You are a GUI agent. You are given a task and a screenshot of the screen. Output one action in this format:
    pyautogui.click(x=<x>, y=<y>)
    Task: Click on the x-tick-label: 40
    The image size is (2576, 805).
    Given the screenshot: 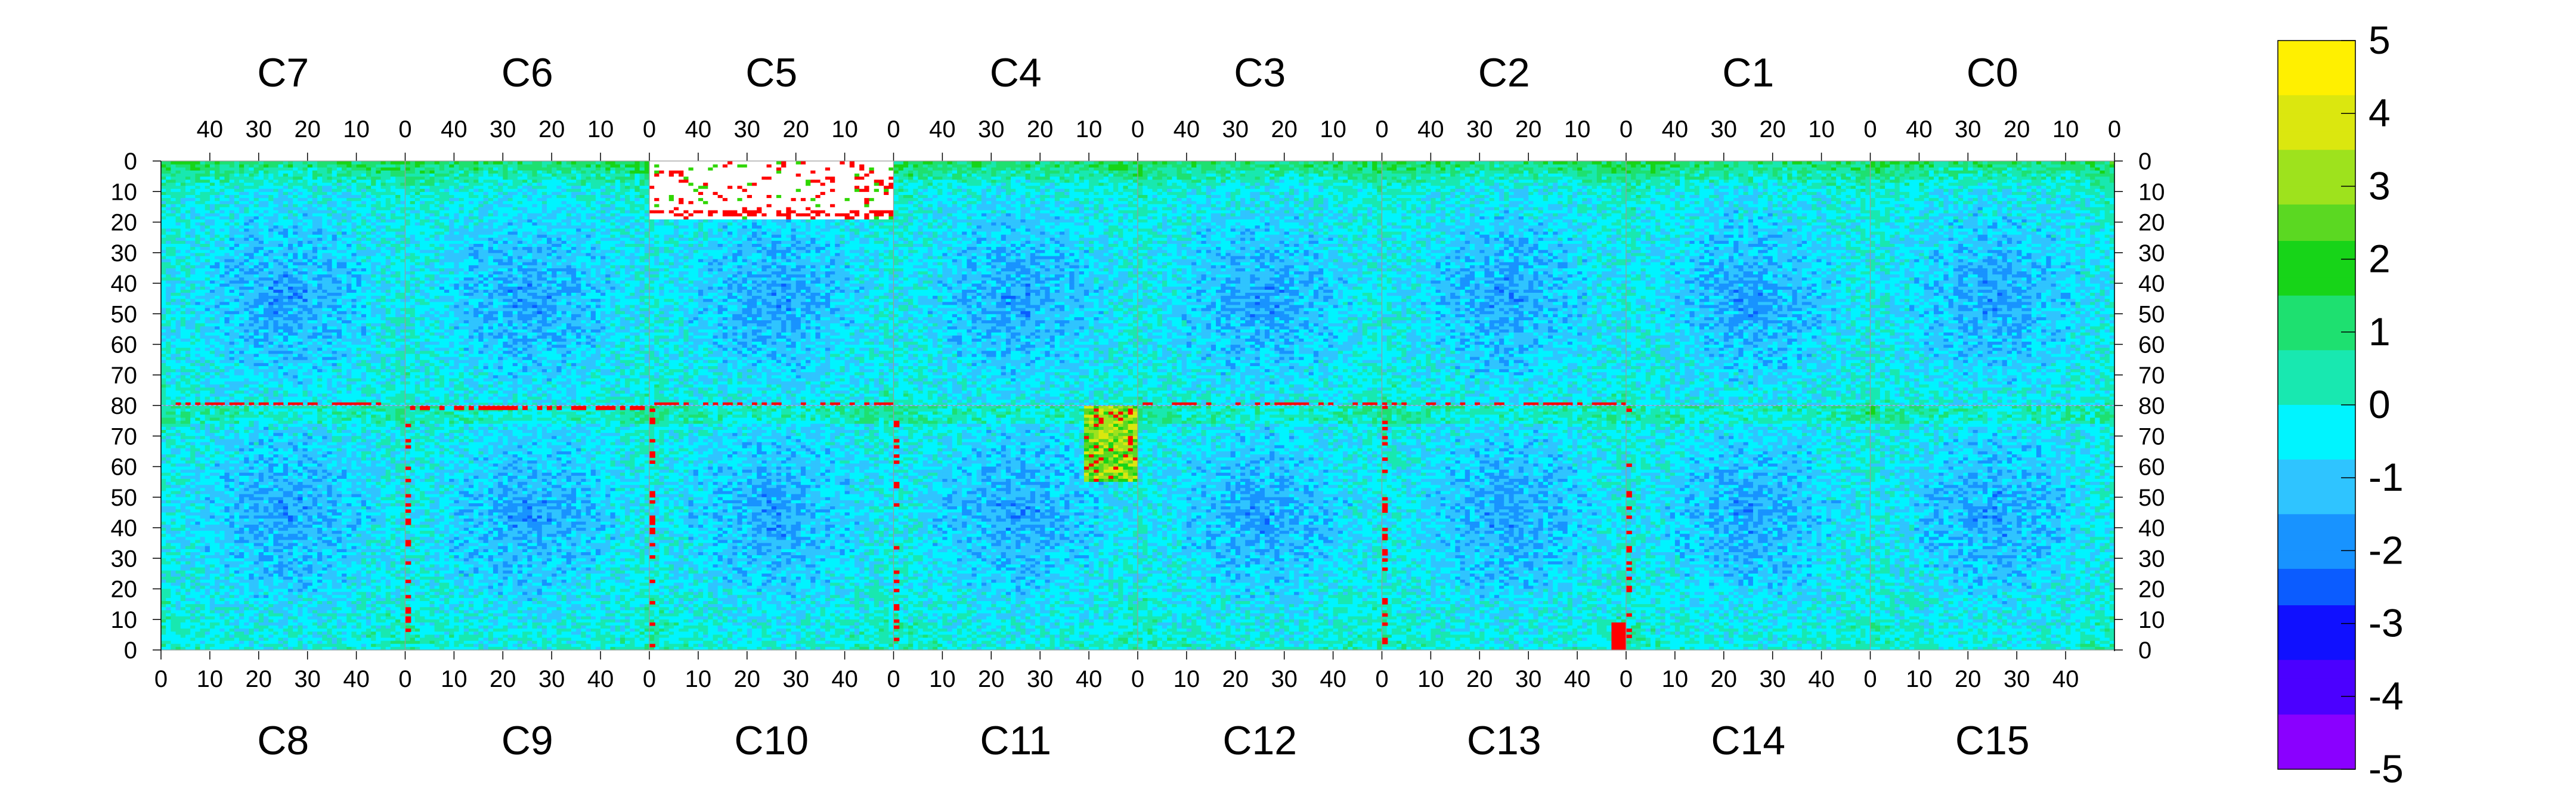 What is the action you would take?
    pyautogui.click(x=1822, y=679)
    